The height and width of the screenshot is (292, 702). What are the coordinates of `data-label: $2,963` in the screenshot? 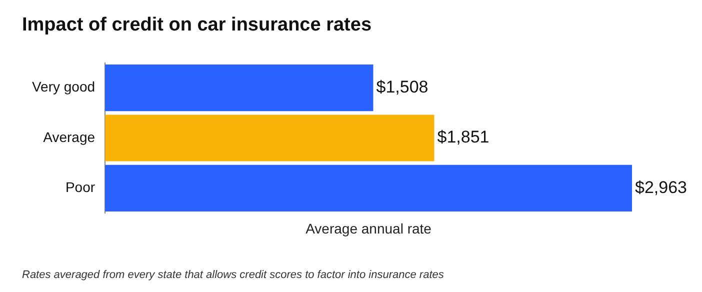 It's located at (661, 187).